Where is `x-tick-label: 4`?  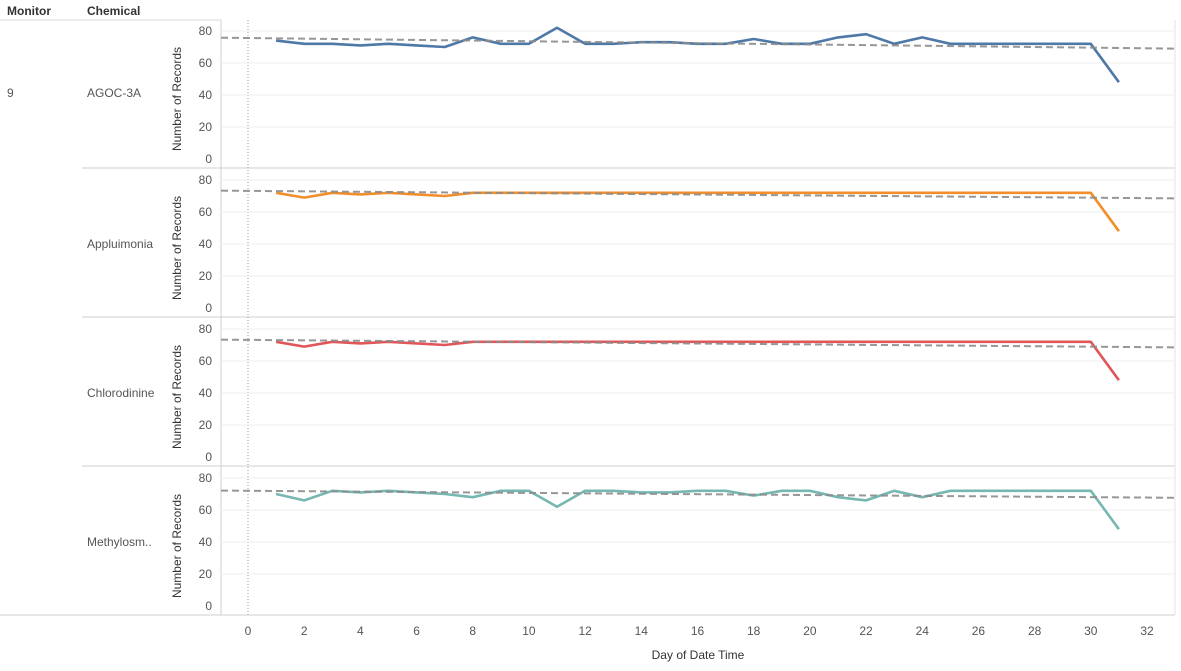
x-tick-label: 4 is located at coordinates (360, 631).